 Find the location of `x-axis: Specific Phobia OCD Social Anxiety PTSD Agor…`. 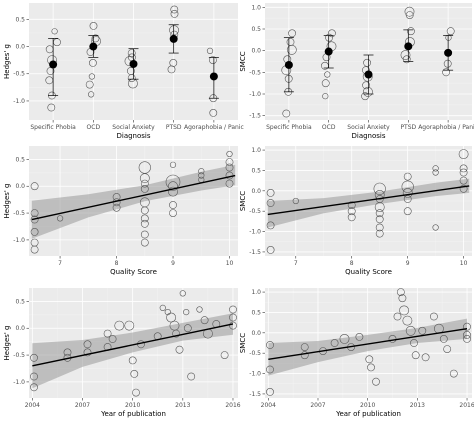

x-axis: Specific Phobia OCD Social Anxiety PTSD Agor… is located at coordinates (137, 125).